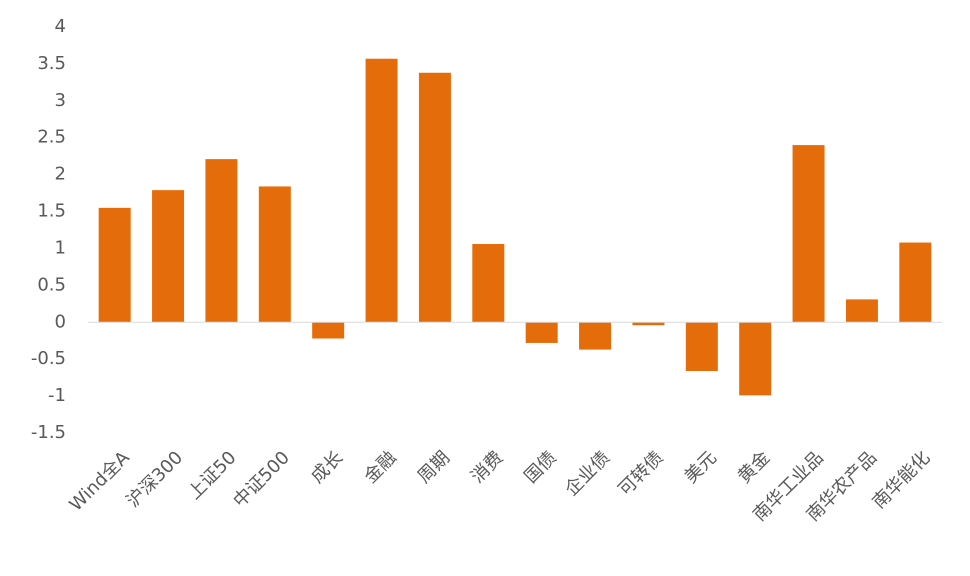 The height and width of the screenshot is (576, 970). I want to click on x-tick-label: 国债, so click(540, 467).